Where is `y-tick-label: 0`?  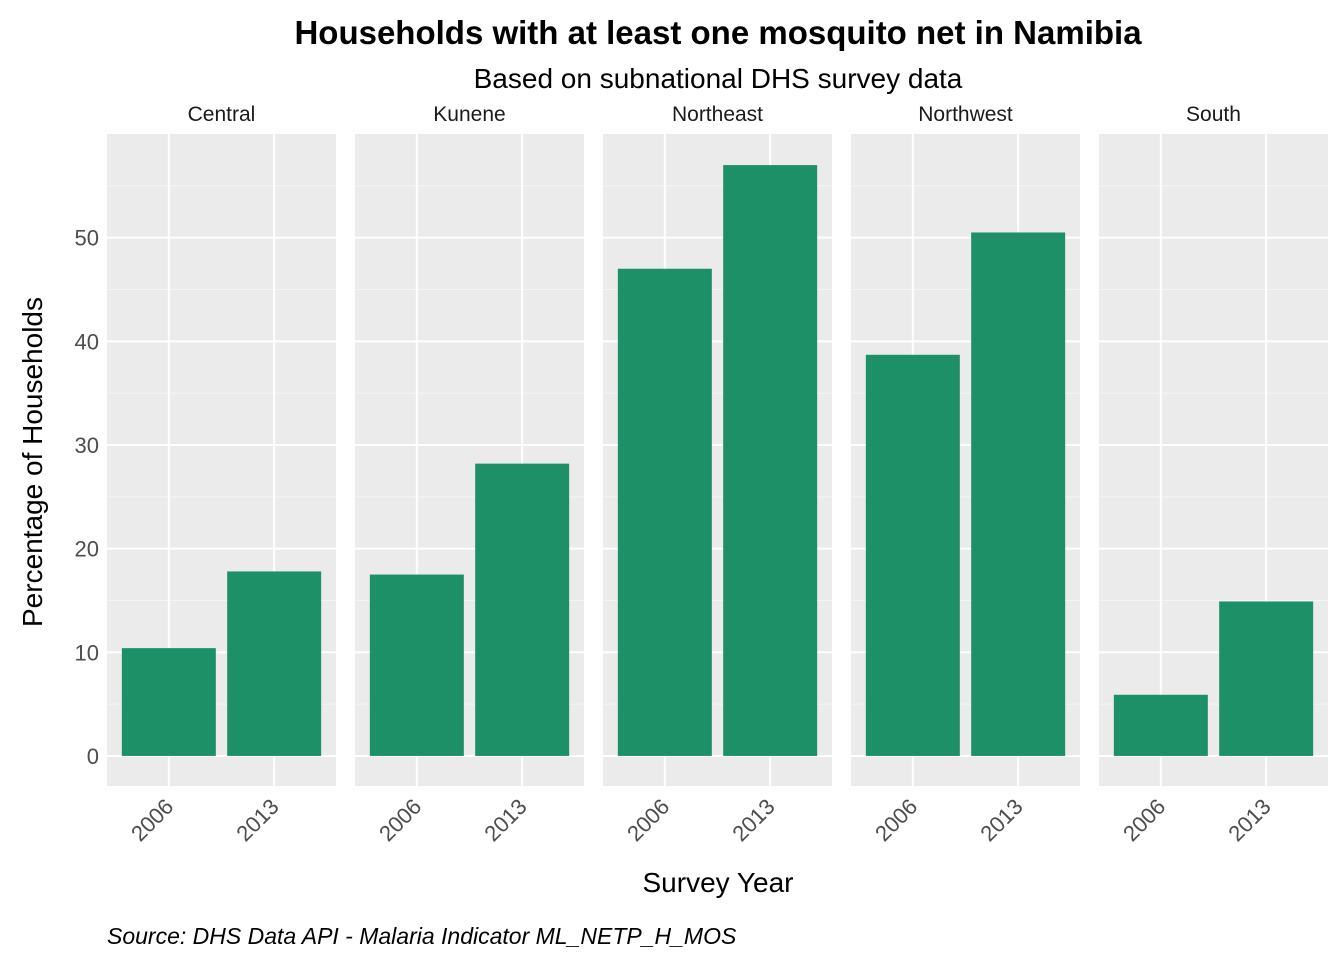
y-tick-label: 0 is located at coordinates (93, 756).